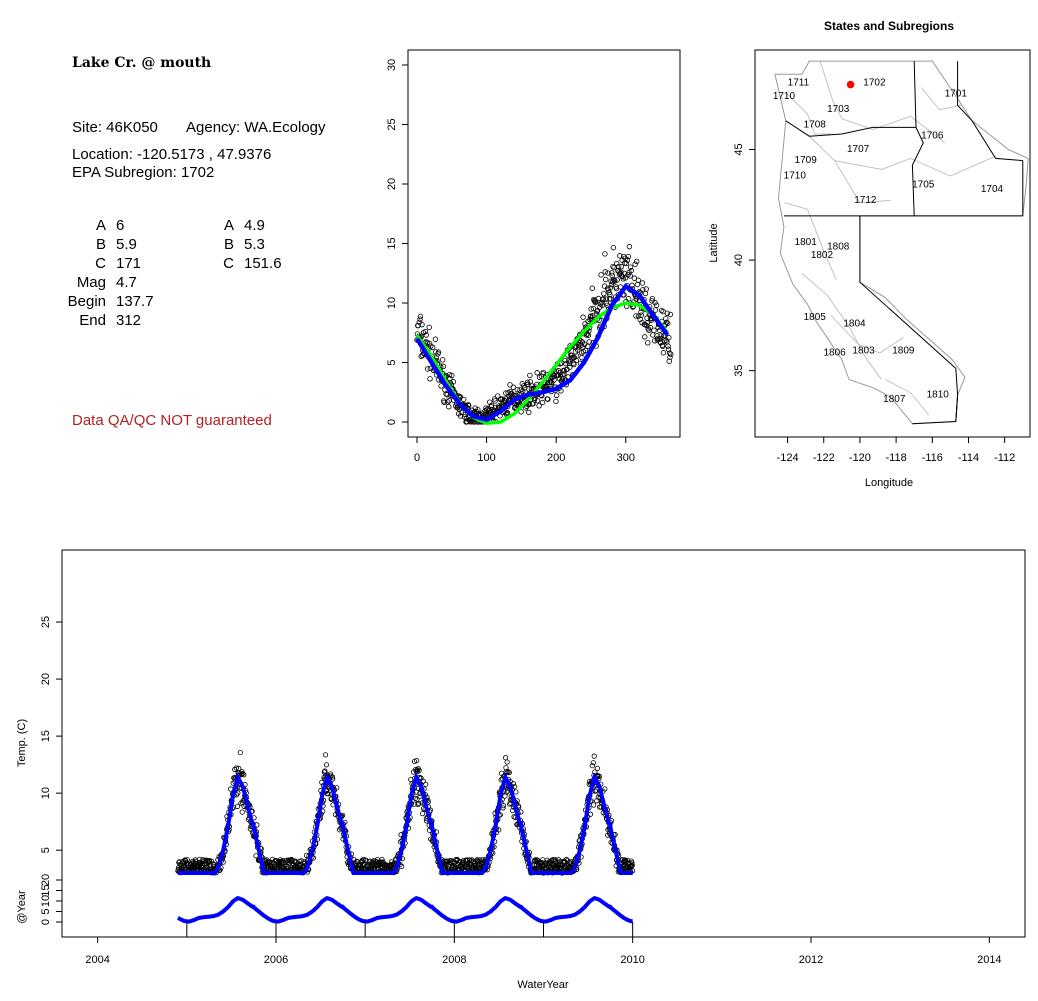 This screenshot has height=1001, width=1038. I want to click on ts-y-tick-label: 15, so click(46, 736).